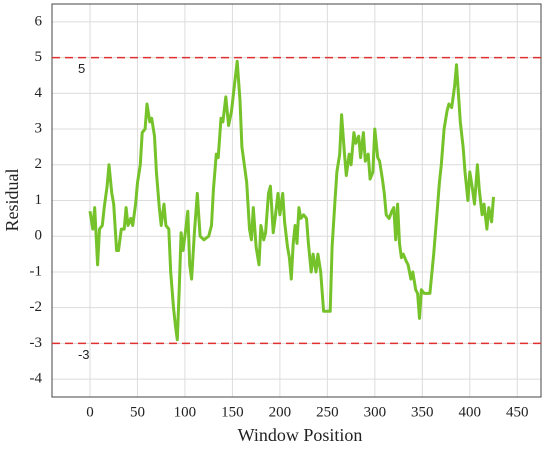 The height and width of the screenshot is (451, 550). What do you see at coordinates (327, 412) in the screenshot?
I see `x-tick-label: 250` at bounding box center [327, 412].